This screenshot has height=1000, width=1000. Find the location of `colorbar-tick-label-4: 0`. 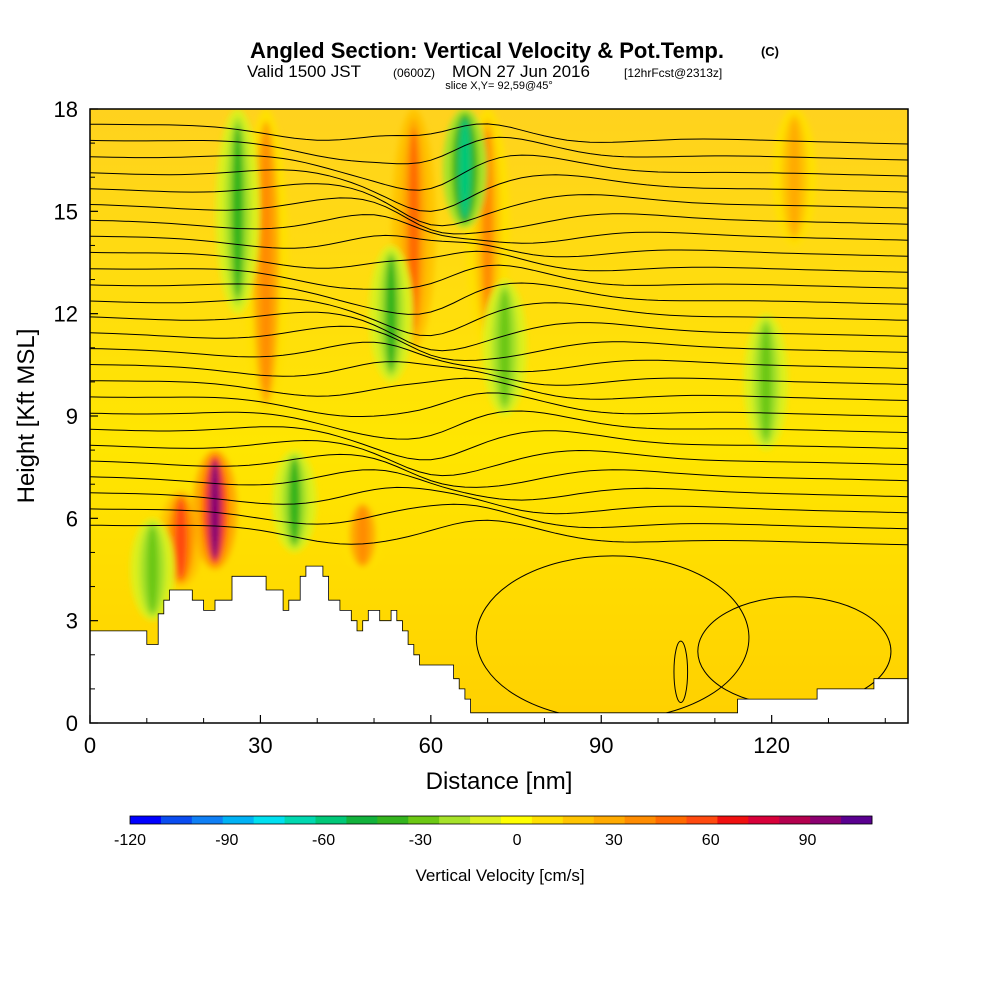

colorbar-tick-label-4: 0 is located at coordinates (517, 840).